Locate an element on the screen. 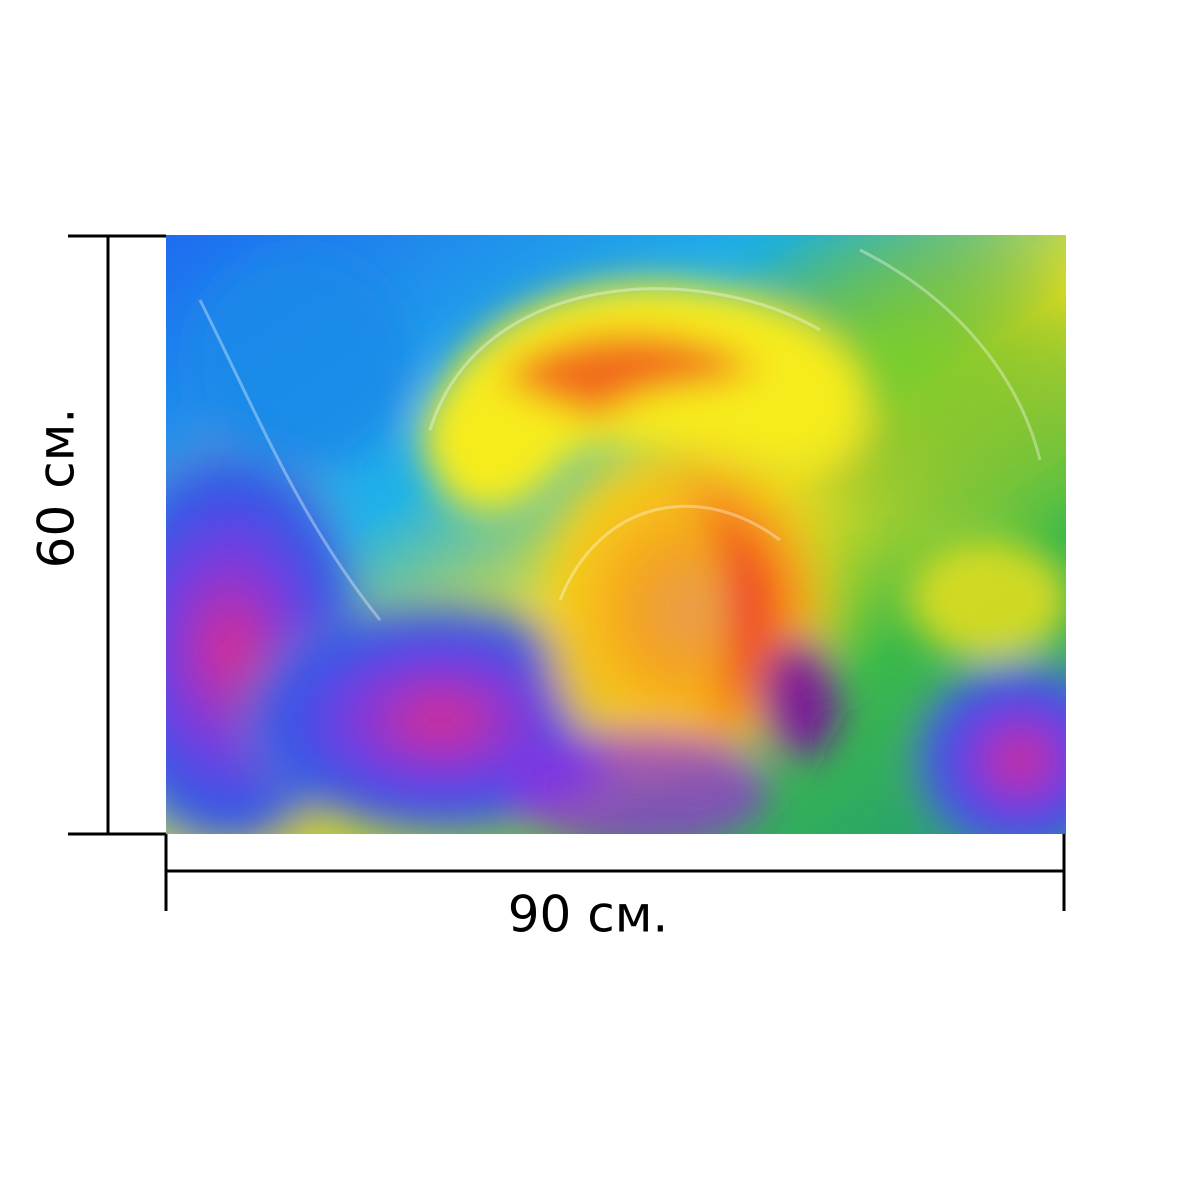 This screenshot has height=1200, width=1200. width-label: 90 см. is located at coordinates (588, 915).